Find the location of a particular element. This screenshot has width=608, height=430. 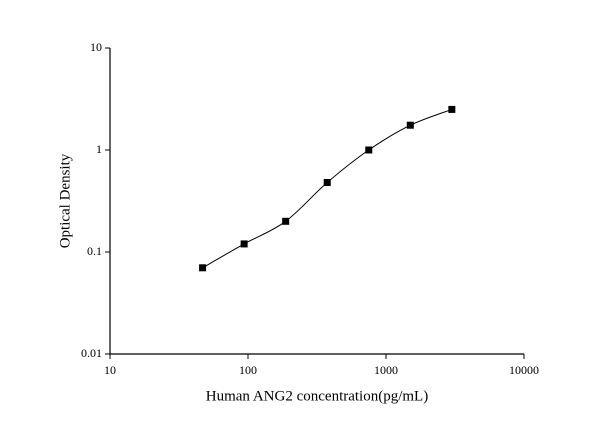

x-tick-label: 1000 is located at coordinates (386, 370).